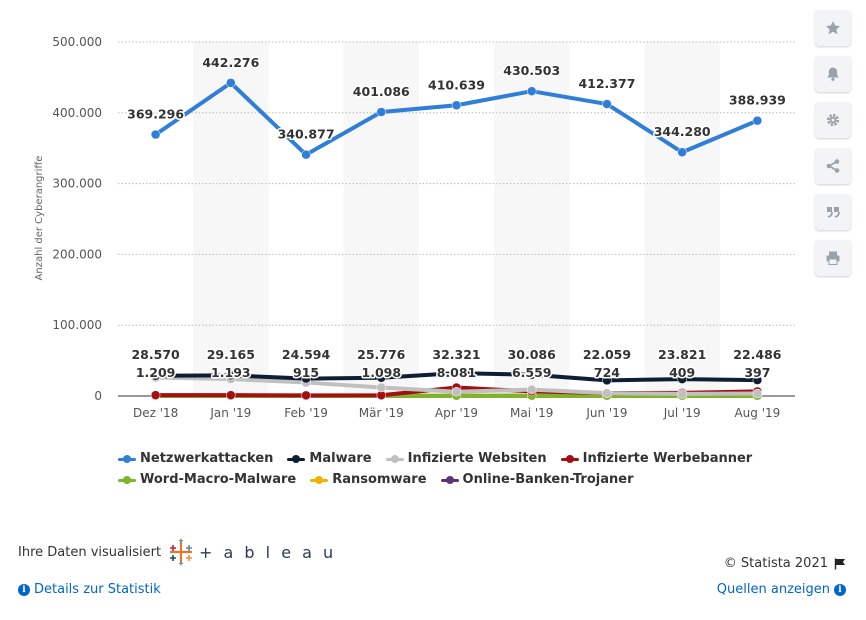 This screenshot has height=620, width=866. I want to click on data-label: 8.081, so click(457, 372).